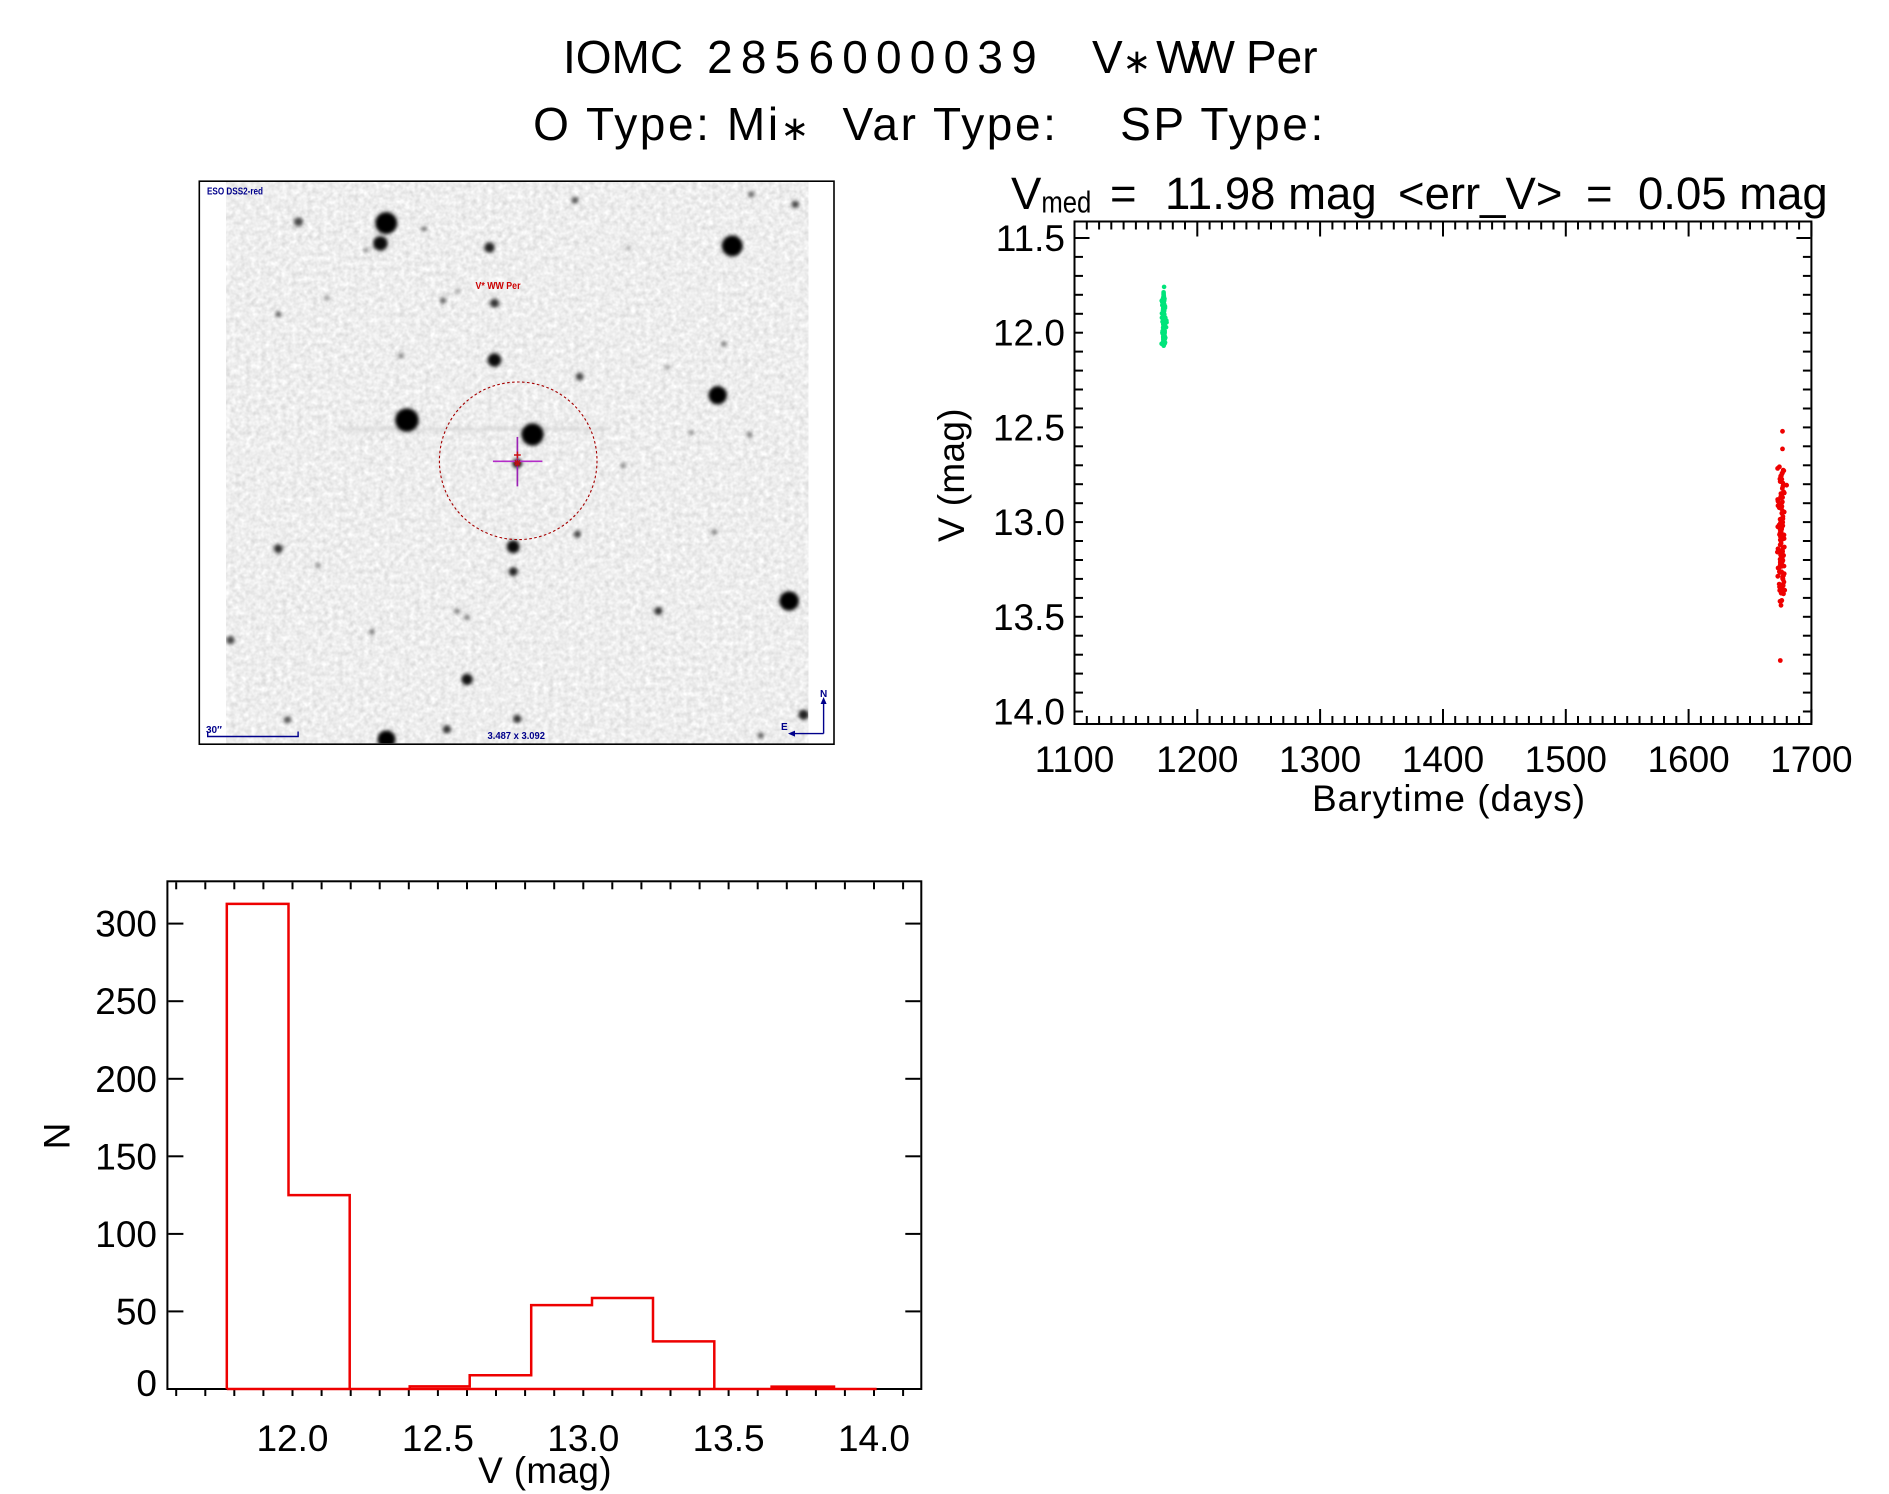 The height and width of the screenshot is (1494, 1889). Describe the element at coordinates (126, 1079) in the screenshot. I see `svg-text: 200` at that location.